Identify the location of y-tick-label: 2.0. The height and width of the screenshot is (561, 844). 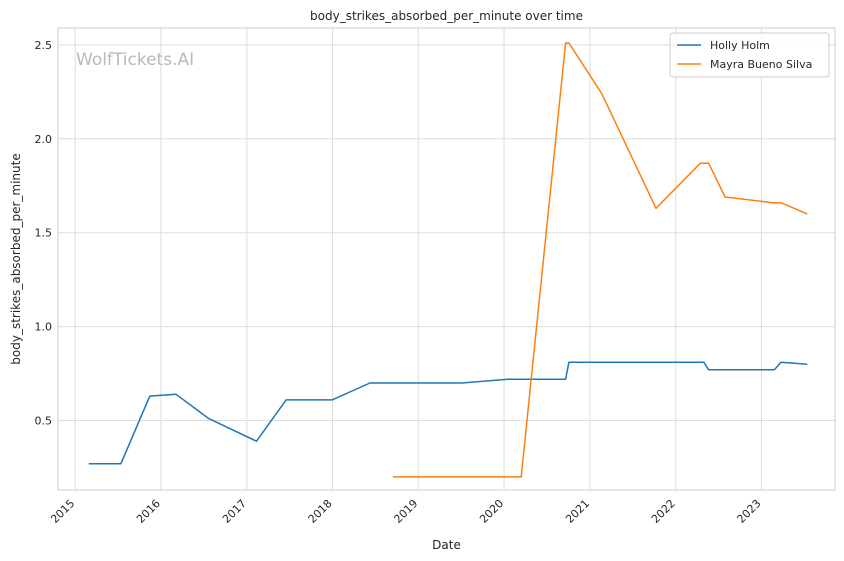
(44, 139).